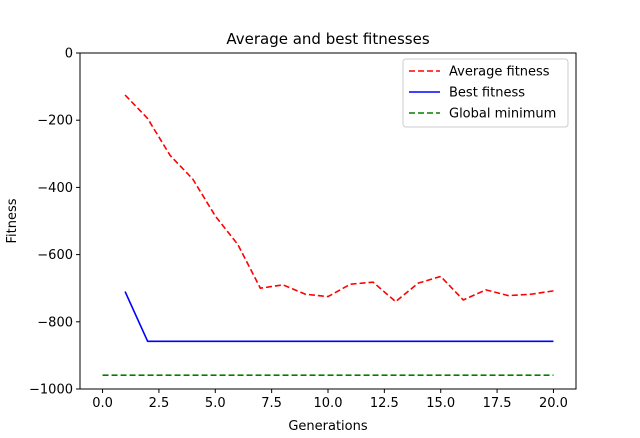 The width and height of the screenshot is (640, 438). Describe the element at coordinates (328, 426) in the screenshot. I see `x-axis-label: Generations` at that location.